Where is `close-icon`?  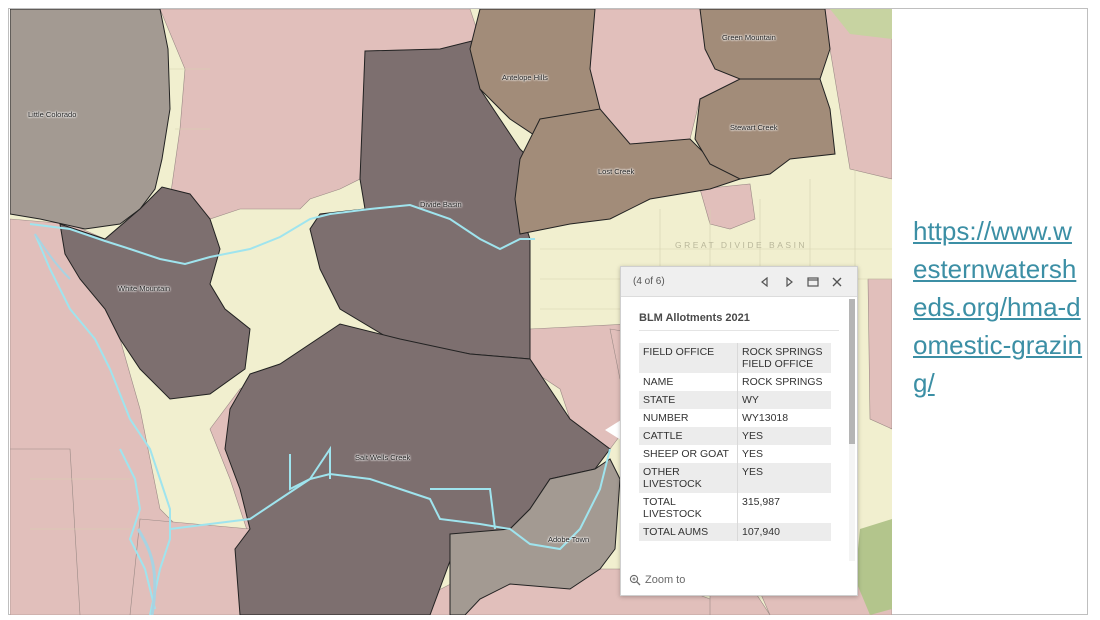 close-icon is located at coordinates (837, 281).